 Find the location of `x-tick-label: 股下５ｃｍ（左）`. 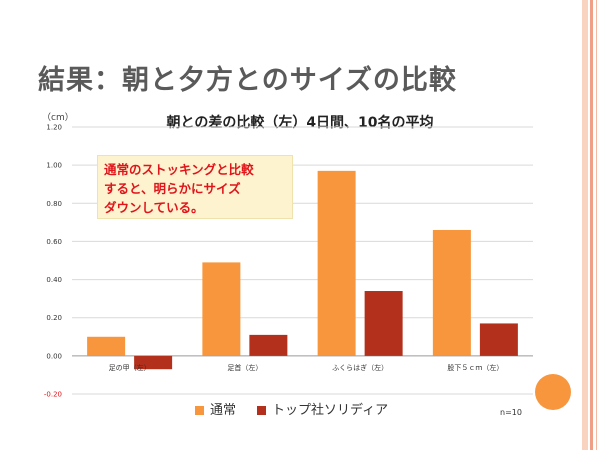

x-tick-label: 股下５ｃｍ（左） is located at coordinates (475, 367).